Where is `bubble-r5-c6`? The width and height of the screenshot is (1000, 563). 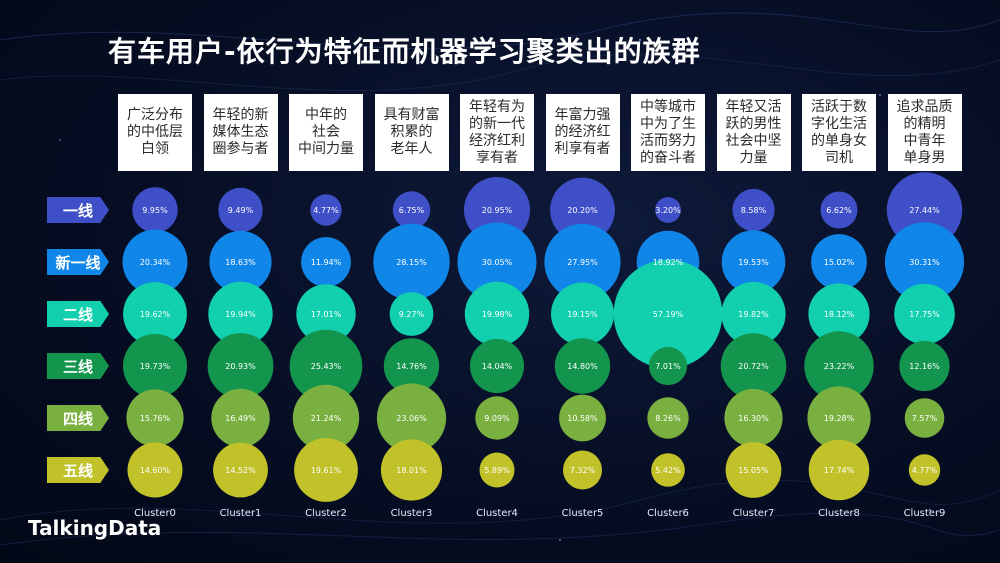 bubble-r5-c6 is located at coordinates (668, 470).